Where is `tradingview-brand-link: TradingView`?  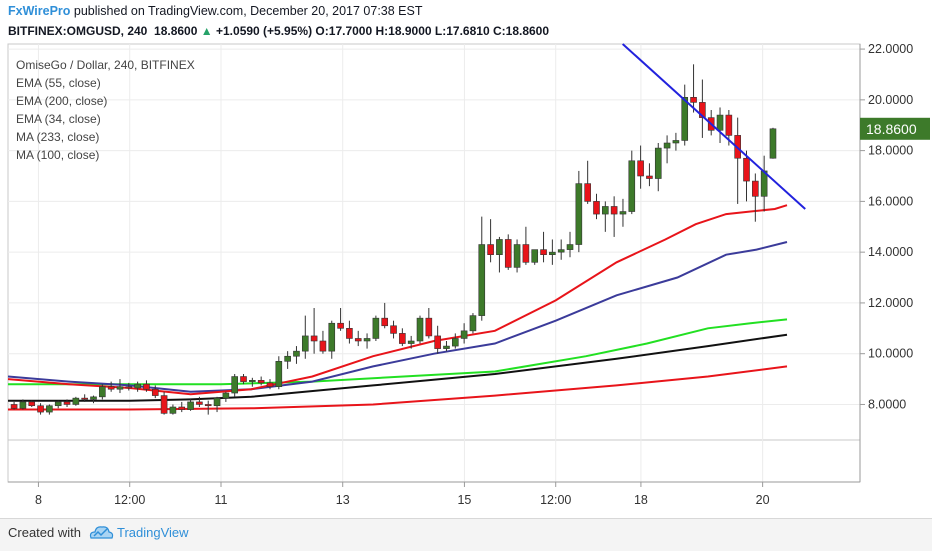
tradingview-brand-link: TradingView is located at coordinates (153, 532).